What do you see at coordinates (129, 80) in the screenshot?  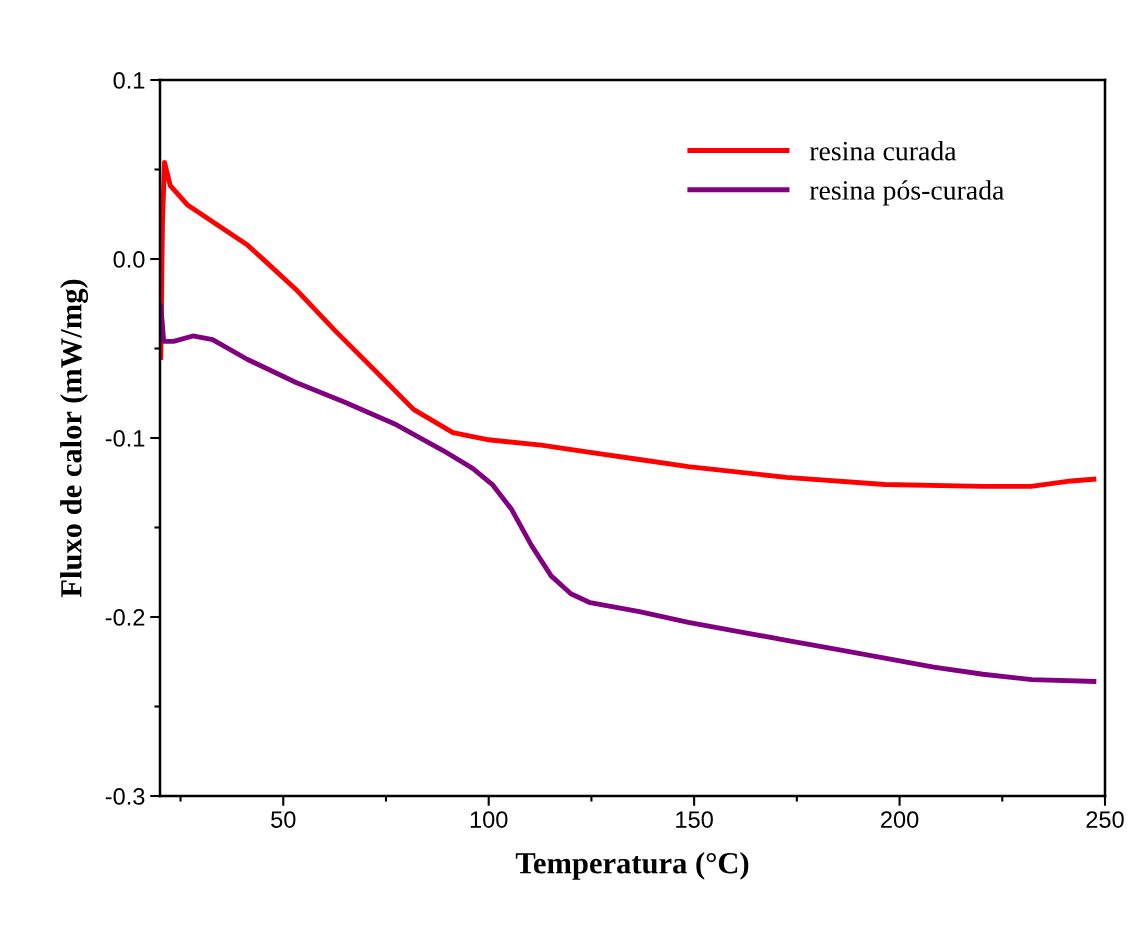 I see `y-tick-label: 0.1` at bounding box center [129, 80].